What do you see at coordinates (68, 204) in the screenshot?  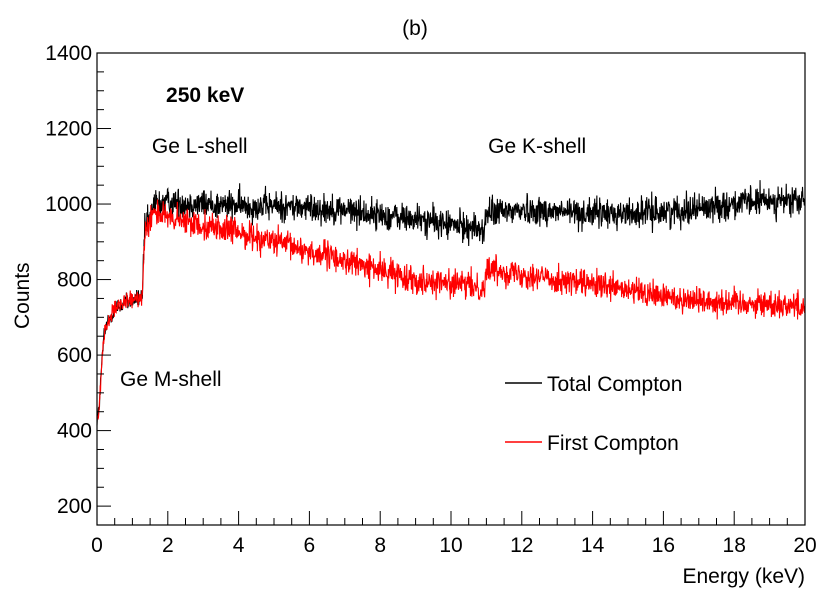 I see `y-tick-label: 1000` at bounding box center [68, 204].